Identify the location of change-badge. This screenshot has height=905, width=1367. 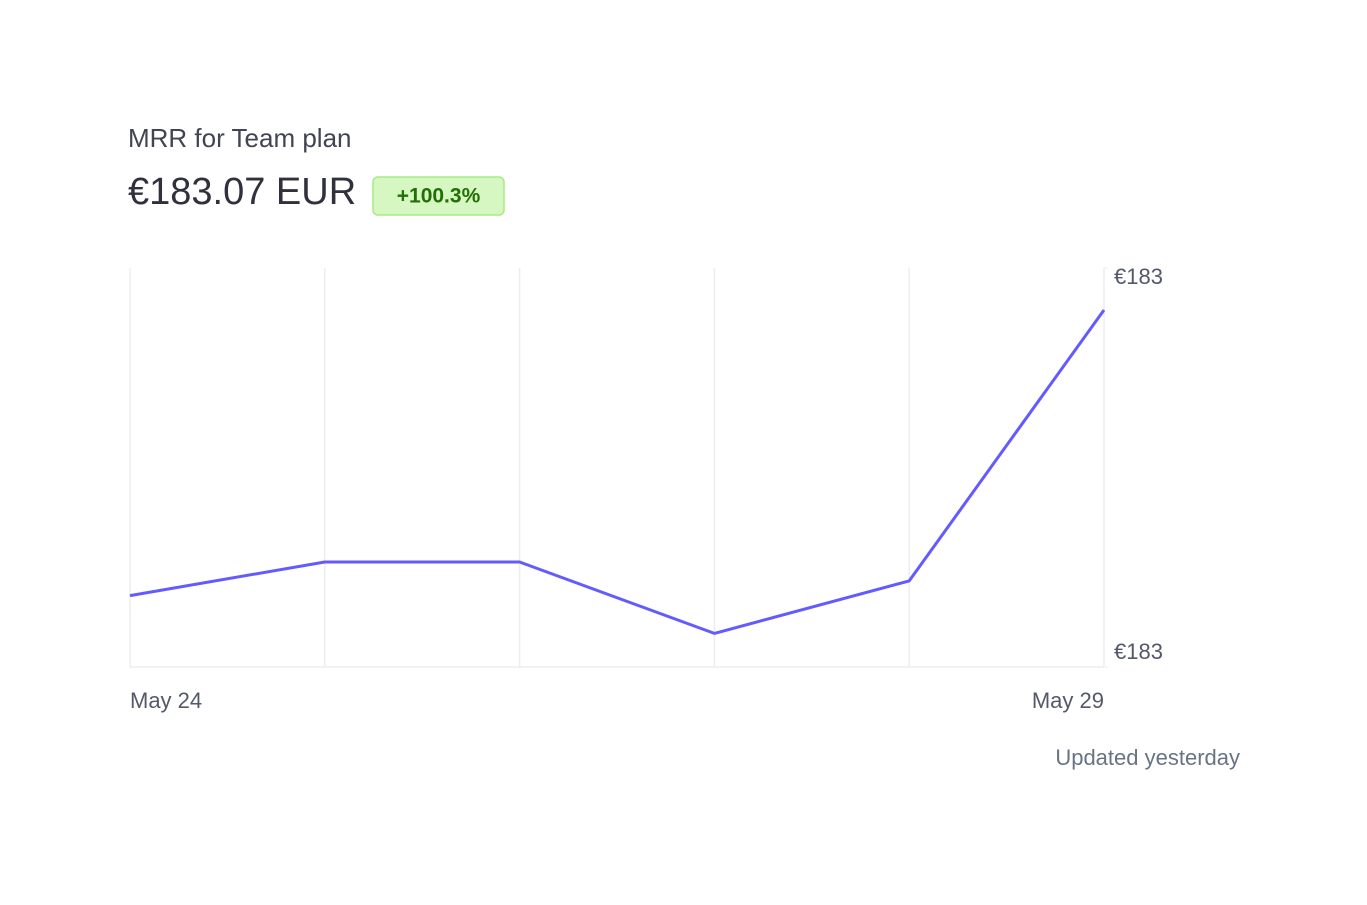
(438, 196).